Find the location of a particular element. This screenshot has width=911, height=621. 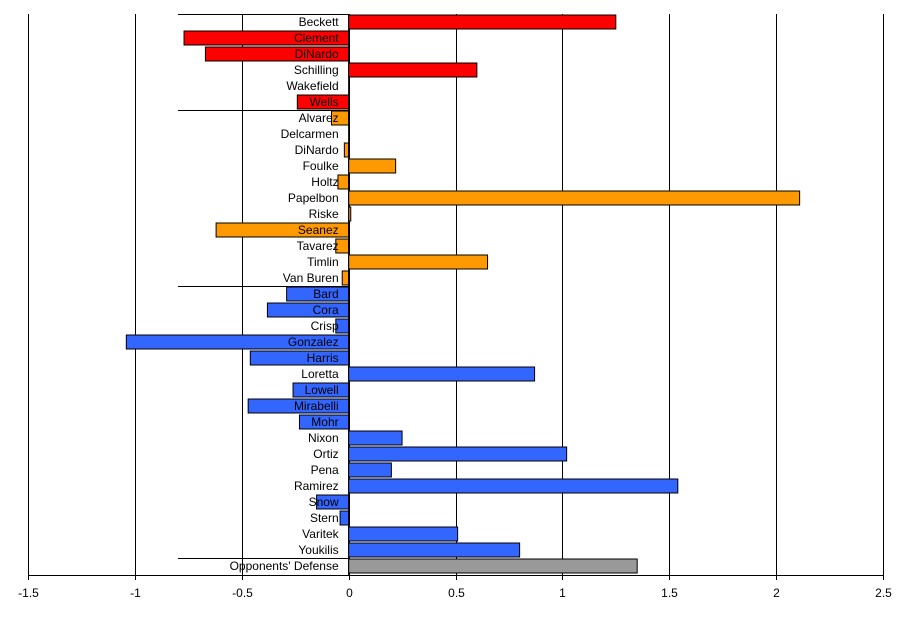

category-label: Riske is located at coordinates (324, 214).